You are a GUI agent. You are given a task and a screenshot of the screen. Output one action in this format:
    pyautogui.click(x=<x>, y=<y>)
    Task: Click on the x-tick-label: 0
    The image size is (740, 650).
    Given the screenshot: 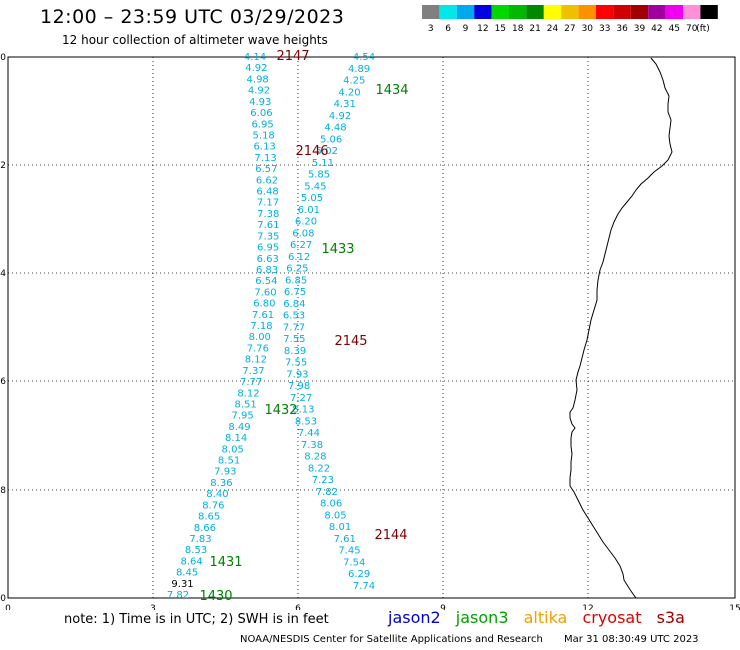 What is the action you would take?
    pyautogui.click(x=8, y=607)
    